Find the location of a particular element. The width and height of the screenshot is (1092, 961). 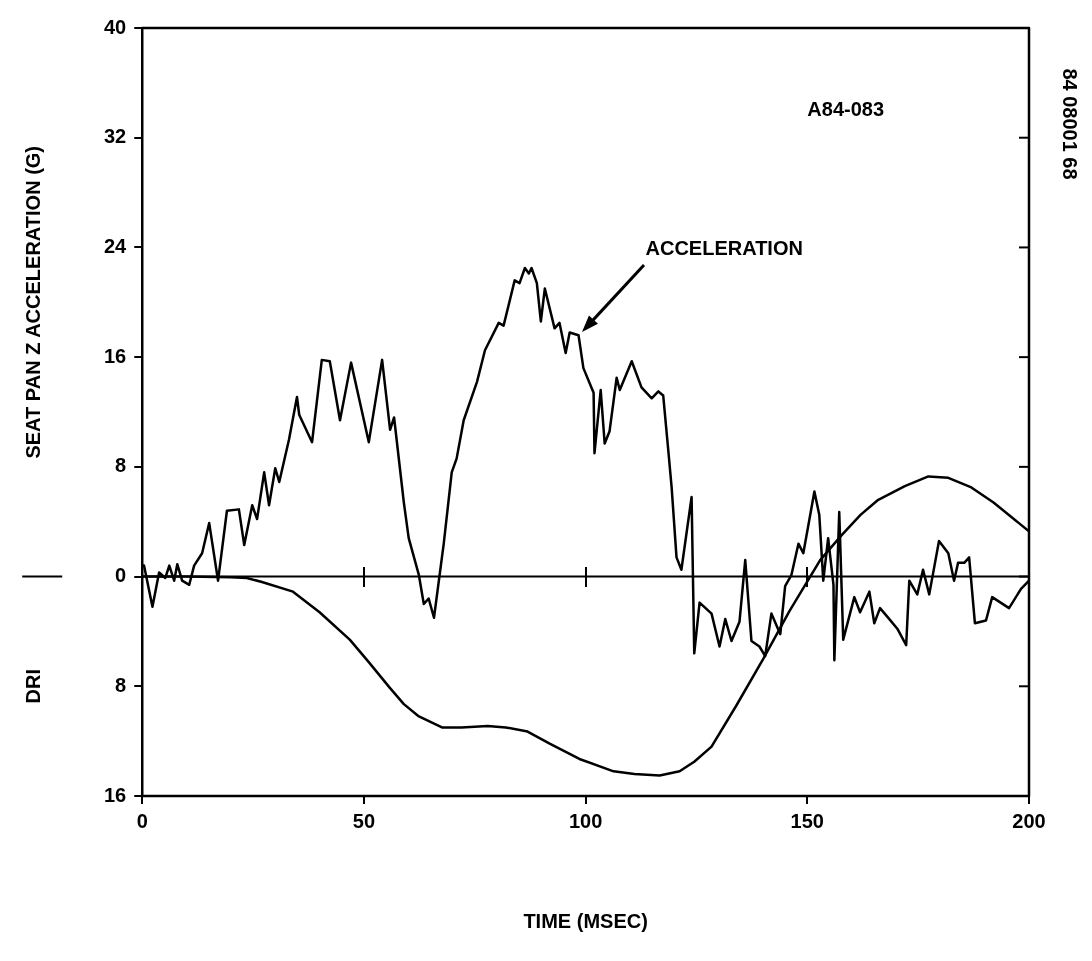

y-axis-title: SEAT PAN Z ACCELERATION (G) is located at coordinates (32, 302).